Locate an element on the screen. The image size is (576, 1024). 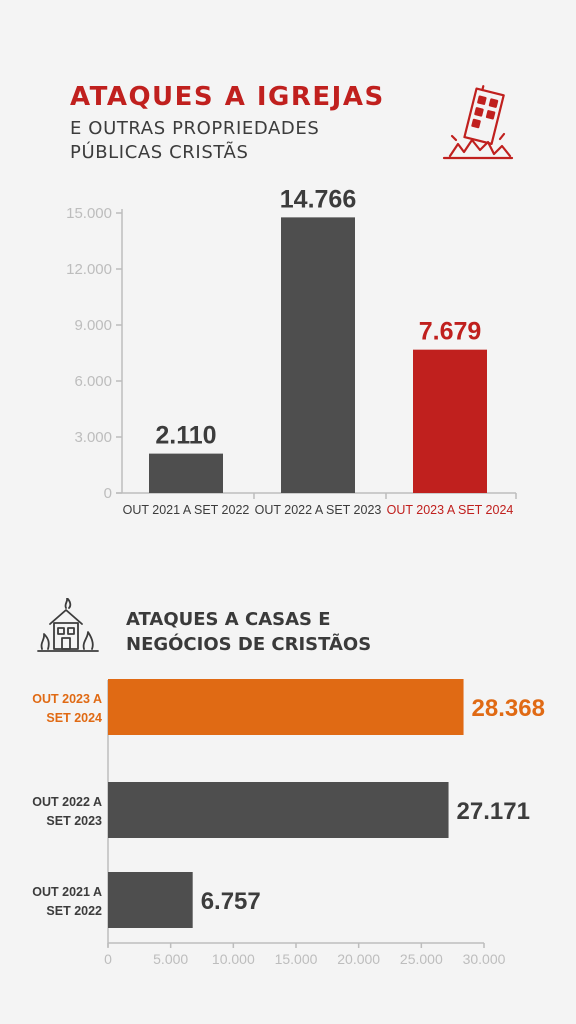
chart1-y-tick-label: 12.000 is located at coordinates (89, 269).